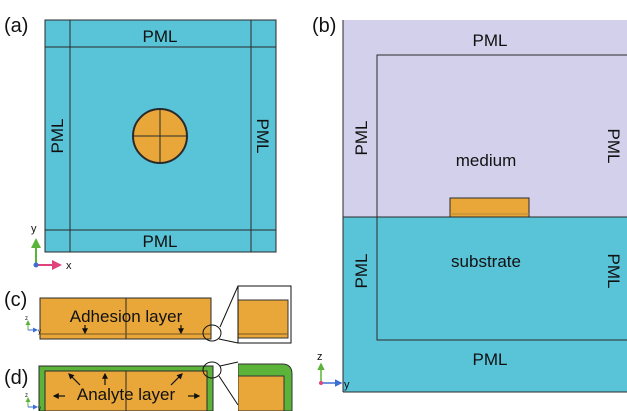  I want to click on panel-c-zoom-line-top, so click(229, 306).